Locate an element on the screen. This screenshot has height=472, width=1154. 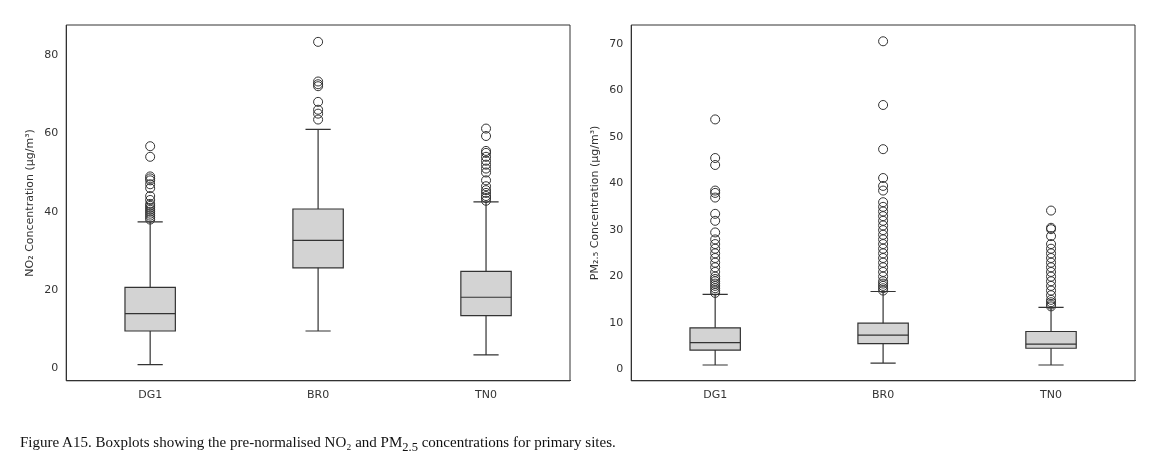
y-axis-title: PM₂.₅ Concentration (μg/m³) is located at coordinates (595, 203).